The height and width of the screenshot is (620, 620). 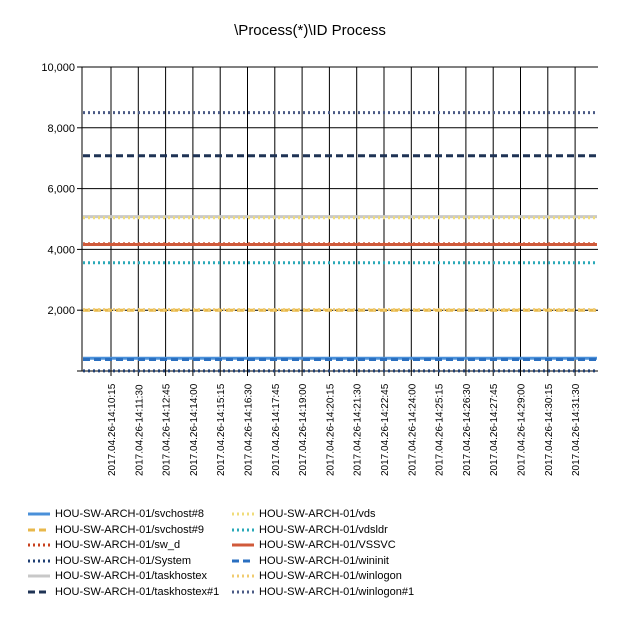 What do you see at coordinates (129, 514) in the screenshot?
I see `legend-label: HOU-SW-ARCH-01/svchost#8` at bounding box center [129, 514].